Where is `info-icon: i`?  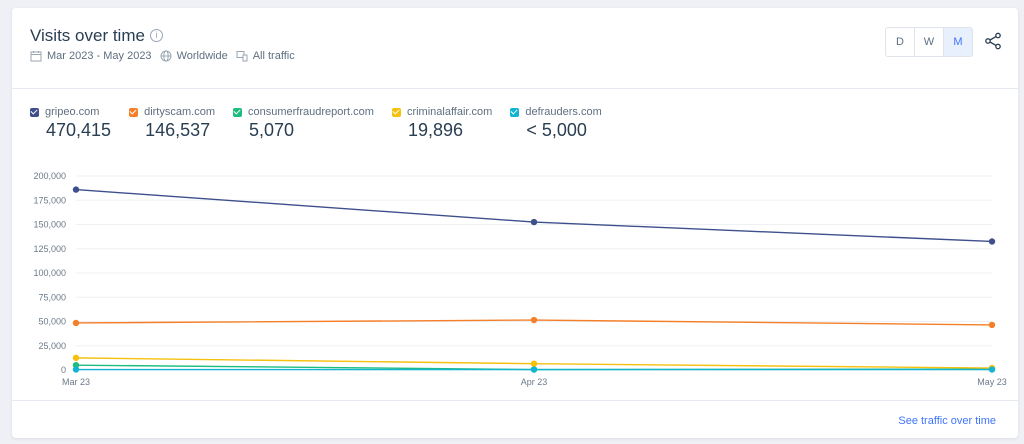
info-icon: i is located at coordinates (156, 35).